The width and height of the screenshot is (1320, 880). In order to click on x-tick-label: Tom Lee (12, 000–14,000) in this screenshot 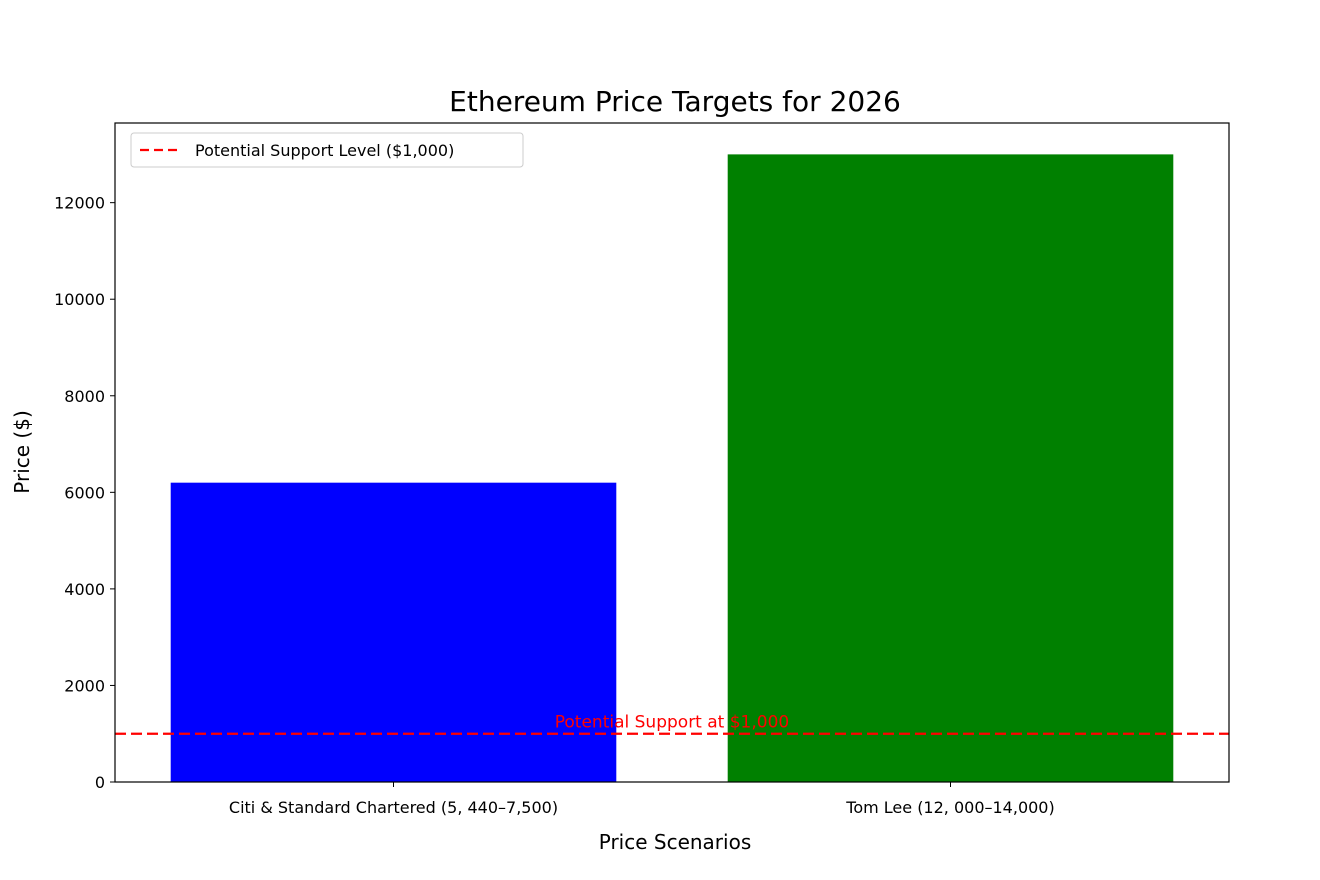, I will do `click(949, 807)`.